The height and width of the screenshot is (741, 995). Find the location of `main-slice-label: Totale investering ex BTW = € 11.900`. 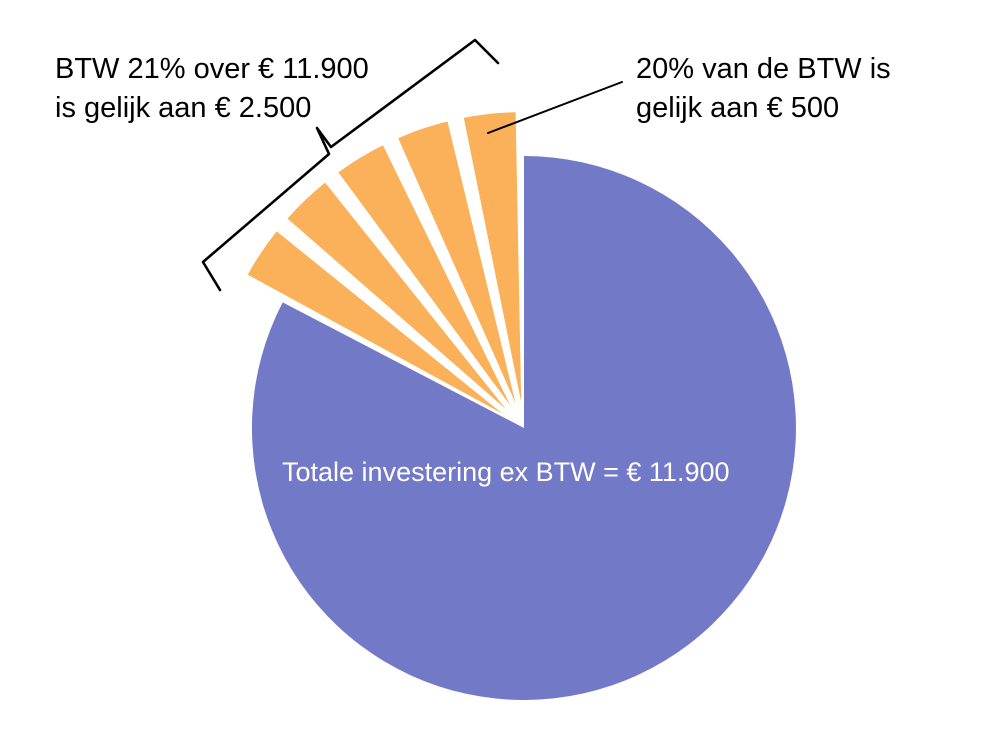

main-slice-label: Totale investering ex BTW = € 11.900 is located at coordinates (506, 472).